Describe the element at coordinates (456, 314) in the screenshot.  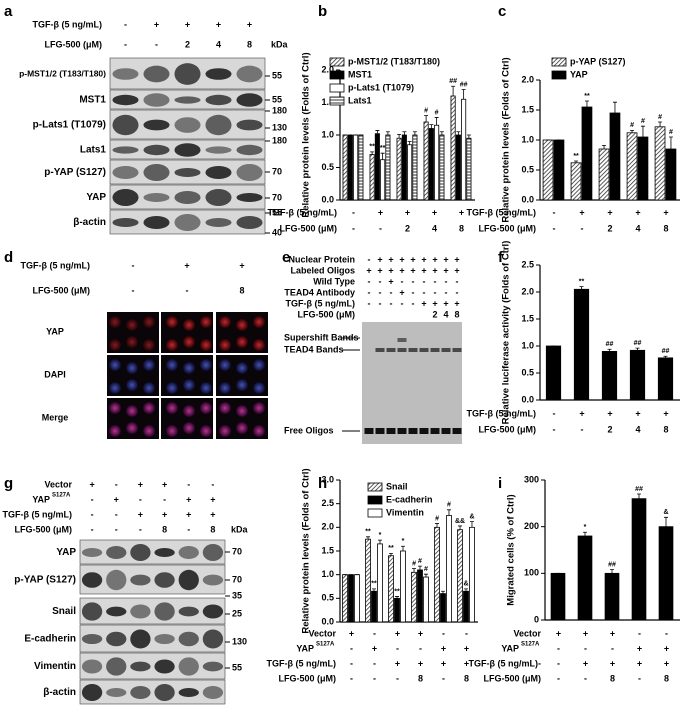
I see `condition-value: 8` at that location.